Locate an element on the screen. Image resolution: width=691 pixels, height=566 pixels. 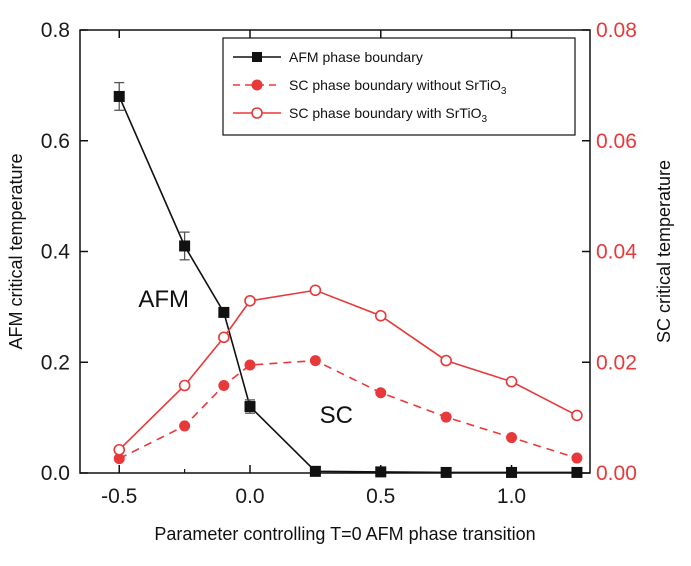
right-y-tick-label: 0.06 is located at coordinates (616, 141).